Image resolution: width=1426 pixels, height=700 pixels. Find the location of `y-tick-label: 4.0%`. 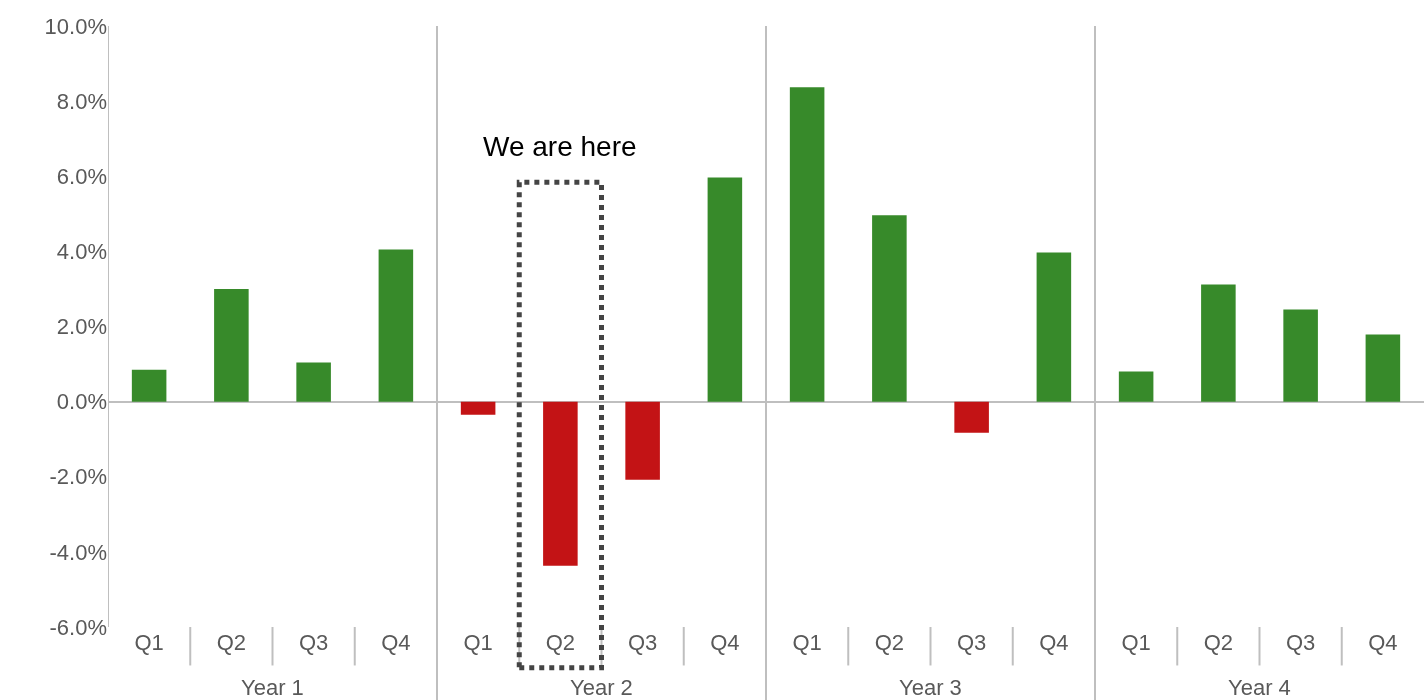

y-tick-label: 4.0% is located at coordinates (81, 252).